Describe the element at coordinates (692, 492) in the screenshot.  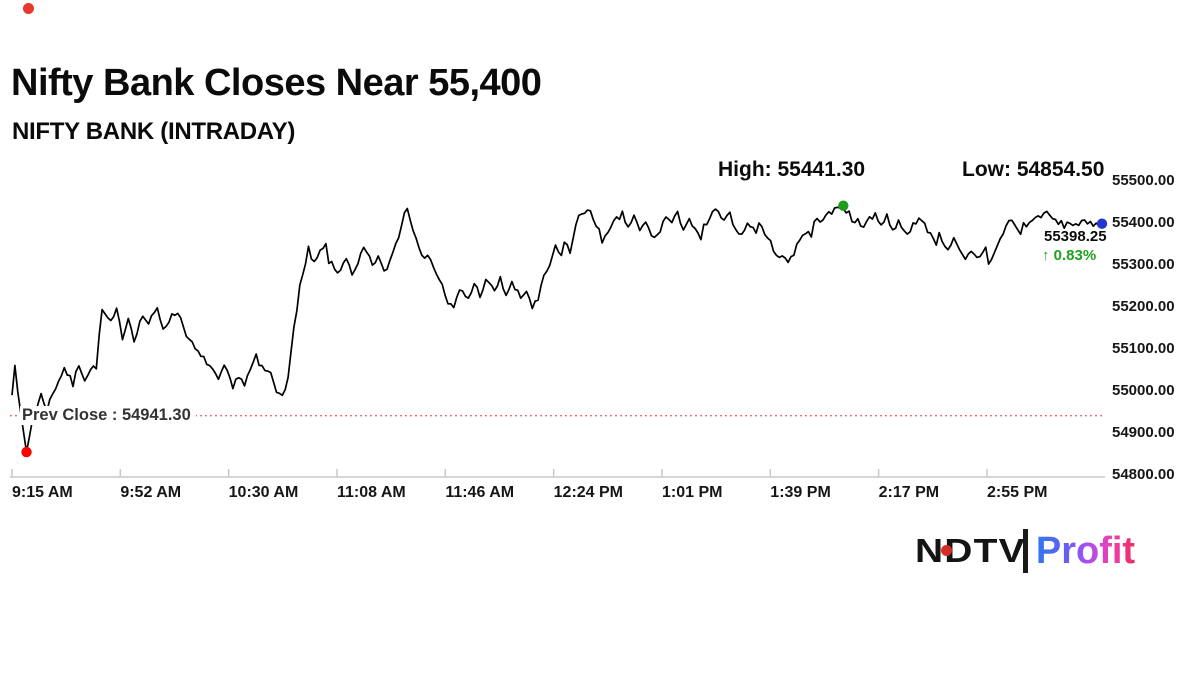
I see `x-axis-tick-label: 1:01 PM` at that location.